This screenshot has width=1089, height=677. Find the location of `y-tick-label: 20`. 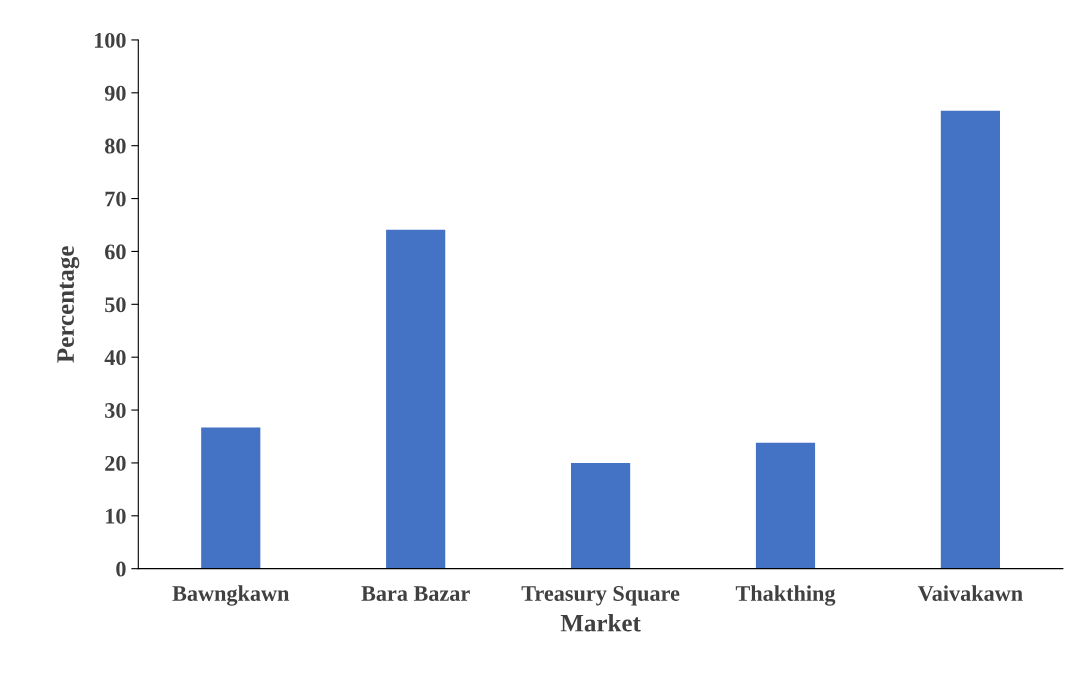

y-tick-label: 20 is located at coordinates (115, 463).